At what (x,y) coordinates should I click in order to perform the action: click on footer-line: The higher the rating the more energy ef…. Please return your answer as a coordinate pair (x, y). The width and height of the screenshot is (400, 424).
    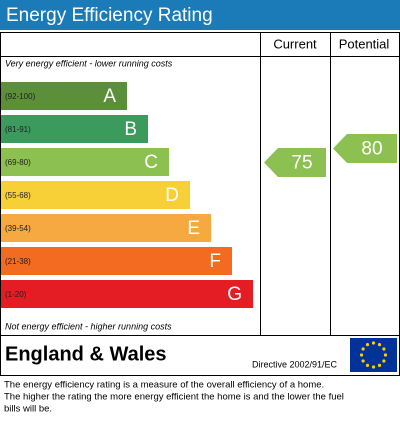
    Looking at the image, I should click on (174, 397).